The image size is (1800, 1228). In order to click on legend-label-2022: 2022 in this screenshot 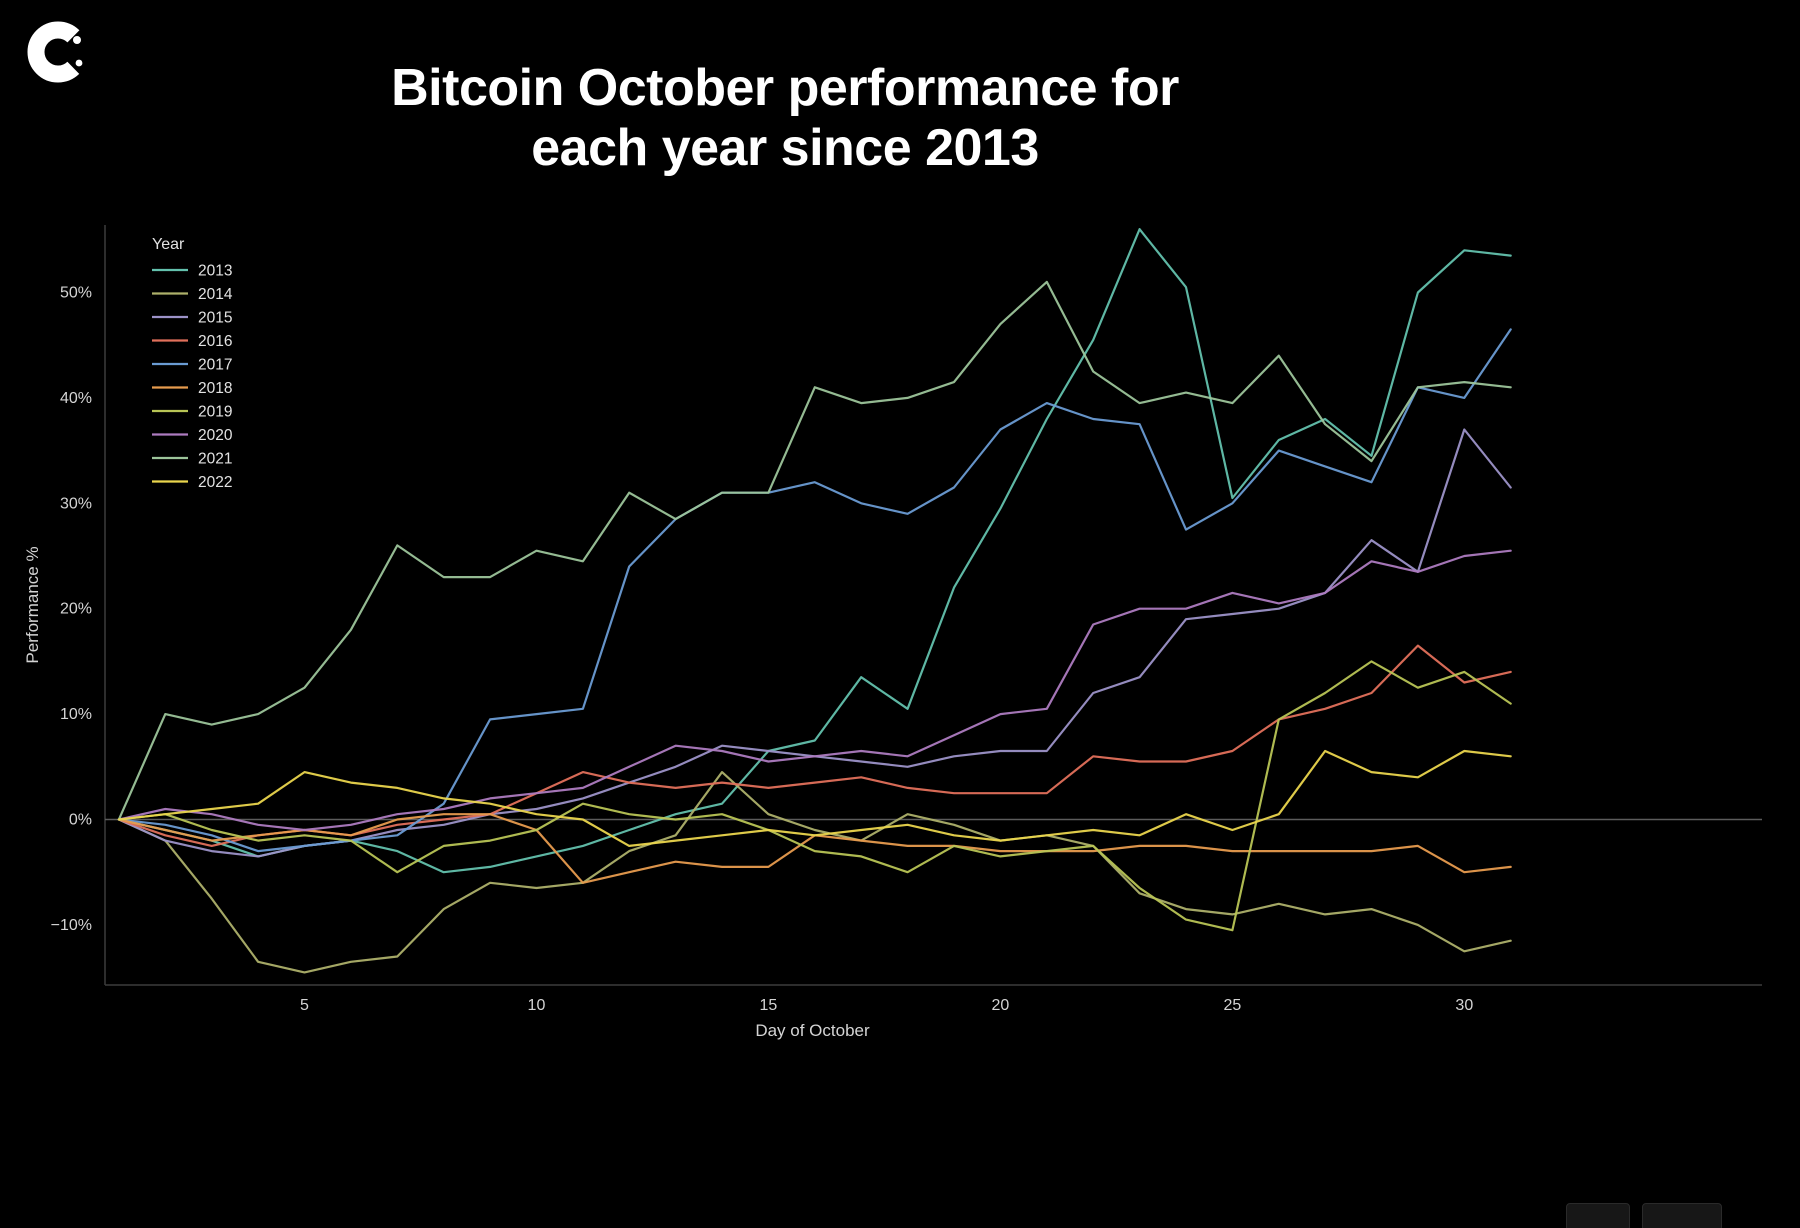, I will do `click(215, 482)`.